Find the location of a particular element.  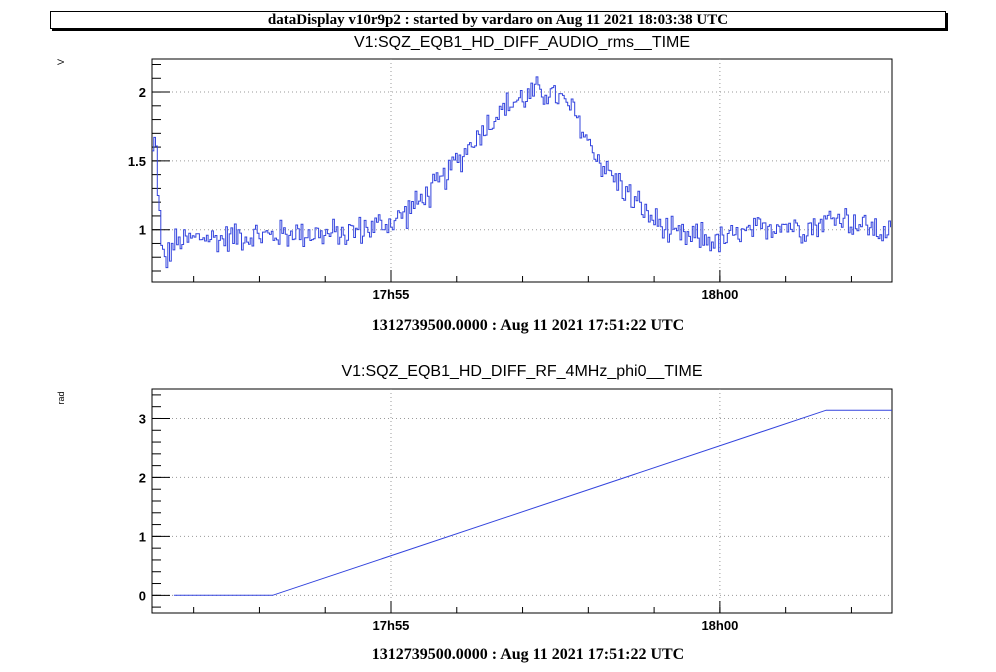

y-axis-label: rad is located at coordinates (61, 397).